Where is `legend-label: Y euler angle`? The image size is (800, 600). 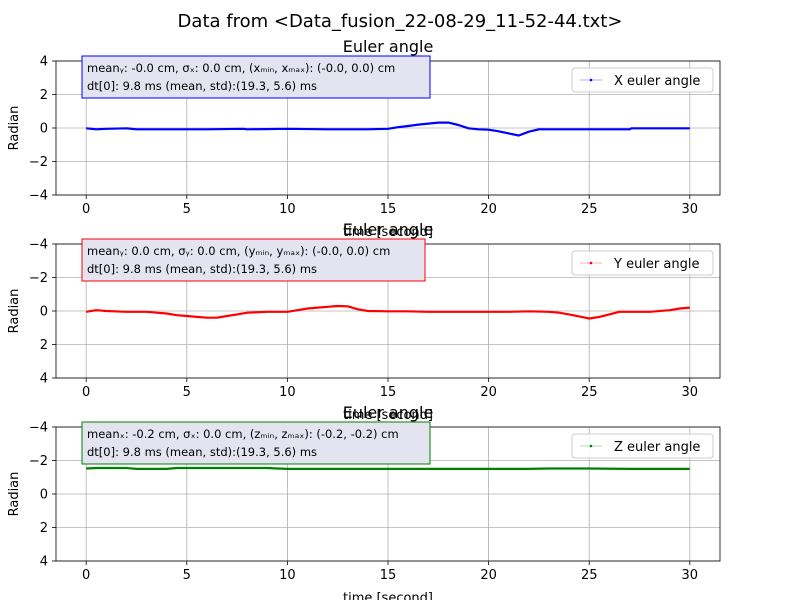
legend-label: Y euler angle is located at coordinates (656, 264).